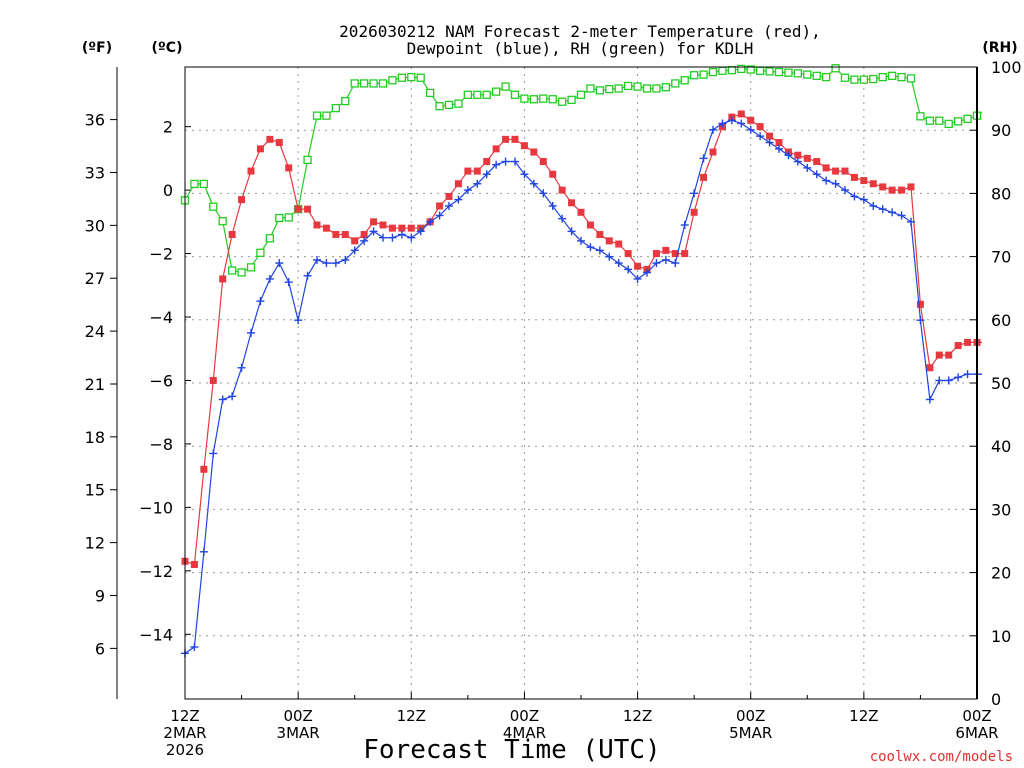 This screenshot has height=768, width=1024. Describe the element at coordinates (996, 699) in the screenshot. I see `rh-tick-label: 0` at that location.